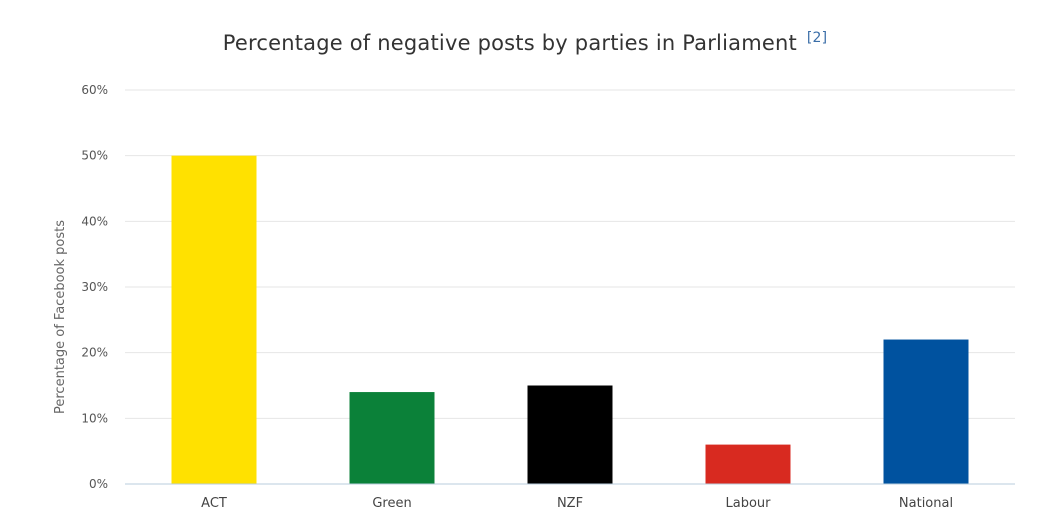  I want to click on bar-national, so click(926, 411).